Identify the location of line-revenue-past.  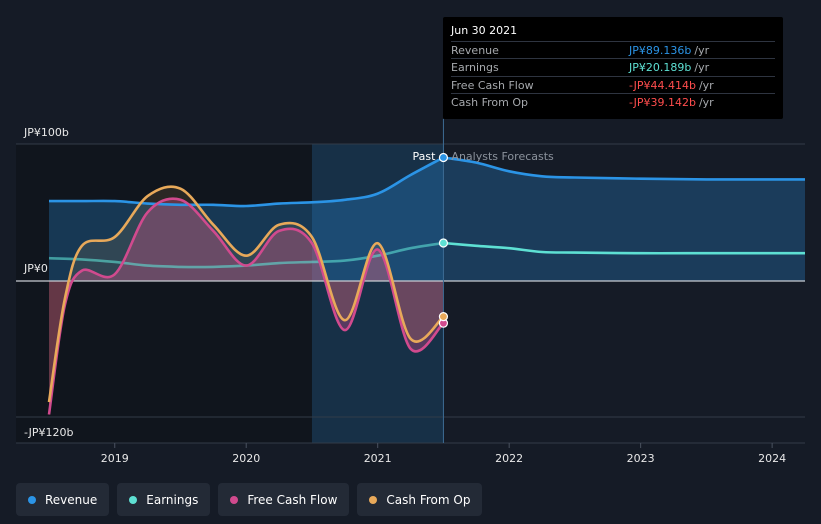
(246, 182).